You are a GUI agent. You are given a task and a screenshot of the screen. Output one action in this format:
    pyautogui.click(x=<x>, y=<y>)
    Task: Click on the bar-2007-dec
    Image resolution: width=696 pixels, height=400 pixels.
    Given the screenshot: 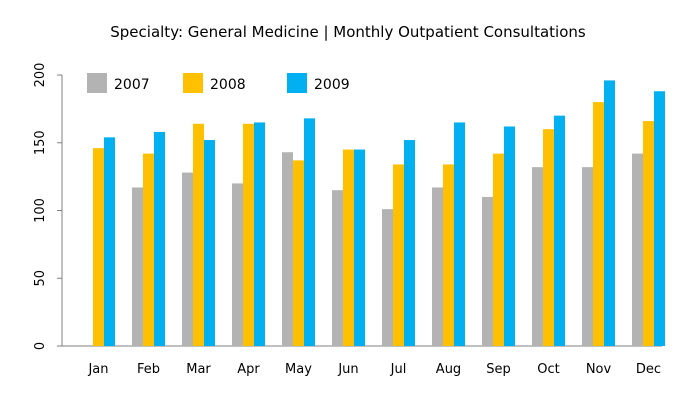 What is the action you would take?
    pyautogui.click(x=637, y=249)
    